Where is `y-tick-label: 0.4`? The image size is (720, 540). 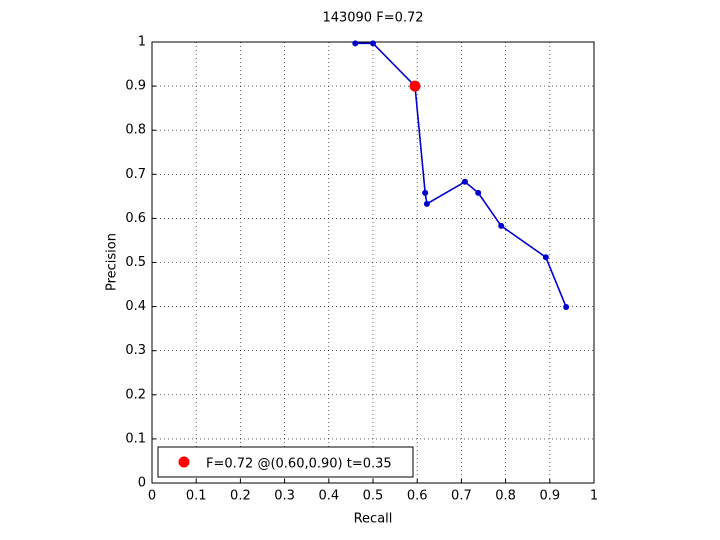 y-tick-label: 0.4 is located at coordinates (135, 306).